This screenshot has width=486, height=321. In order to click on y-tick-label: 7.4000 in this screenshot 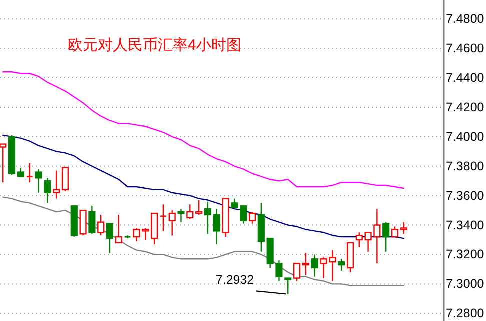, I will do `click(465, 137)`.